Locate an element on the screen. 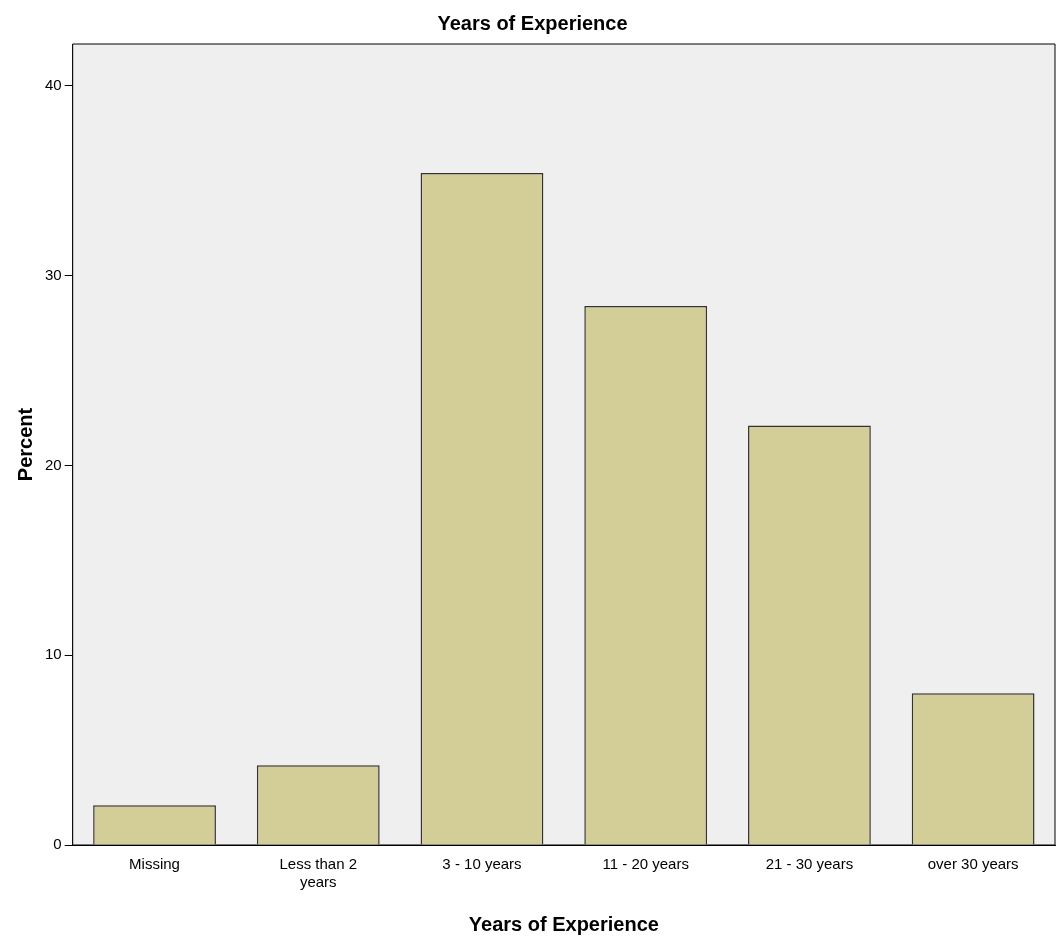 The image size is (1057, 951). x-tick-label: 21 - 30 years is located at coordinates (809, 864).